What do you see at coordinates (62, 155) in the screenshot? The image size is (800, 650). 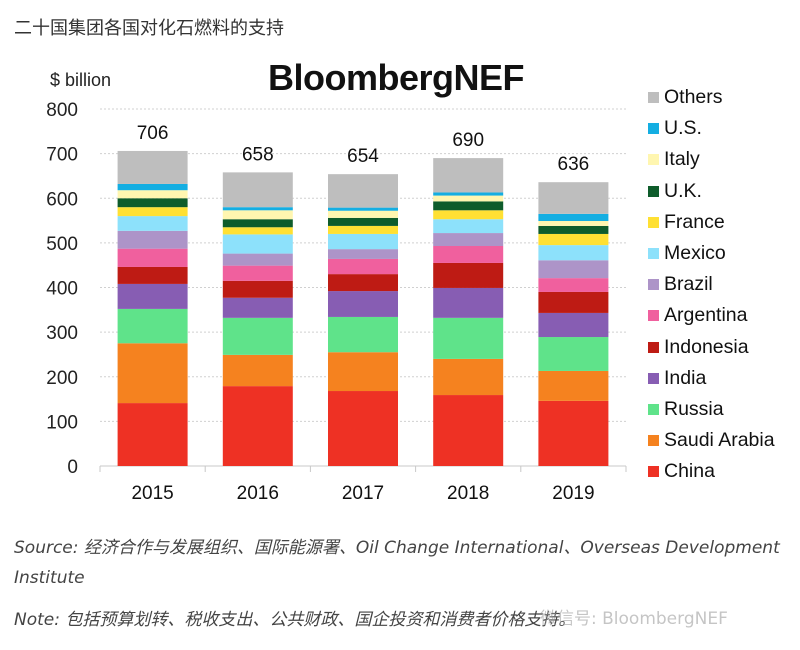 I see `y-tick-label: 700` at bounding box center [62, 155].